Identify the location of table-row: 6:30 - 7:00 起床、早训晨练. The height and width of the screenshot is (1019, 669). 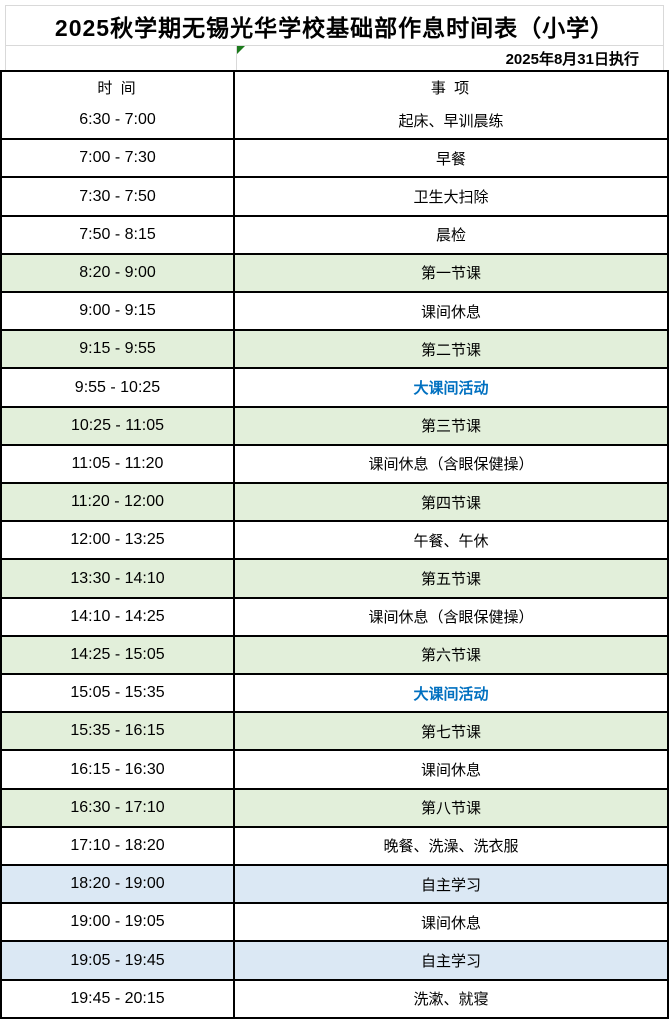
(334, 120).